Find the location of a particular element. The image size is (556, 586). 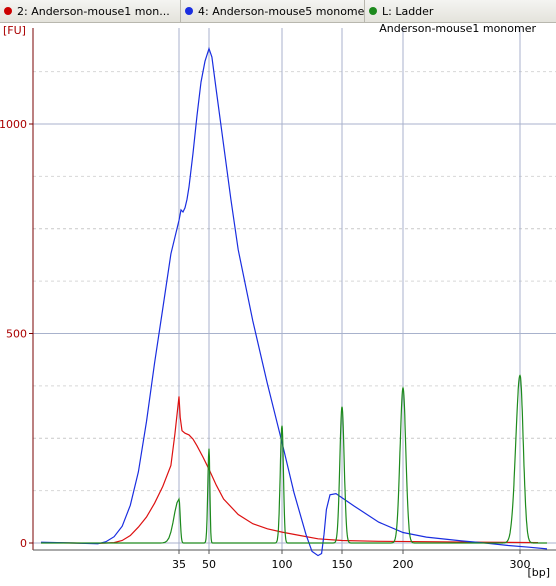

y-axis-label: [FU] is located at coordinates (14, 30).